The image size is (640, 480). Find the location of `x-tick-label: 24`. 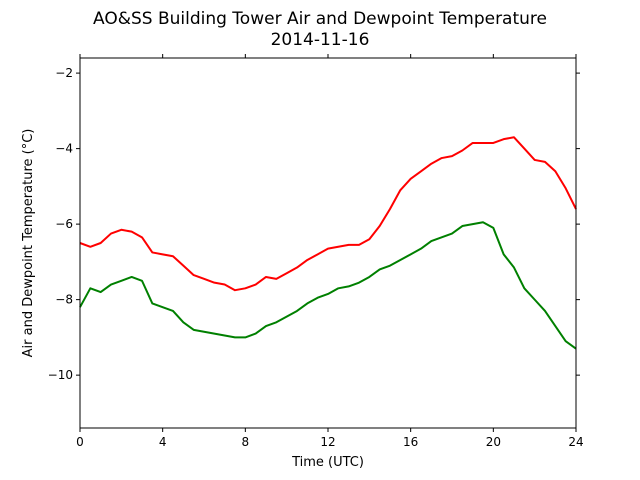

x-tick-label: 24 is located at coordinates (575, 442).